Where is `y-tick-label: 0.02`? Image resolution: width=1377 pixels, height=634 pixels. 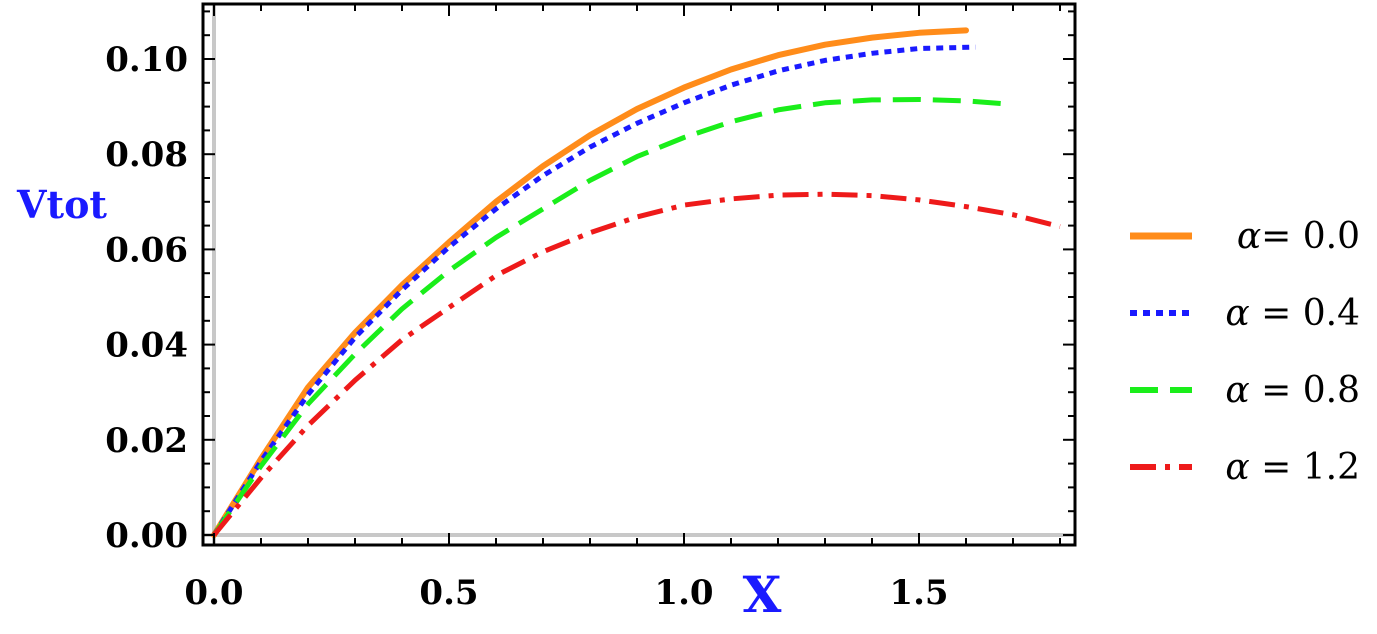
y-tick-label: 0.02 is located at coordinates (146, 441).